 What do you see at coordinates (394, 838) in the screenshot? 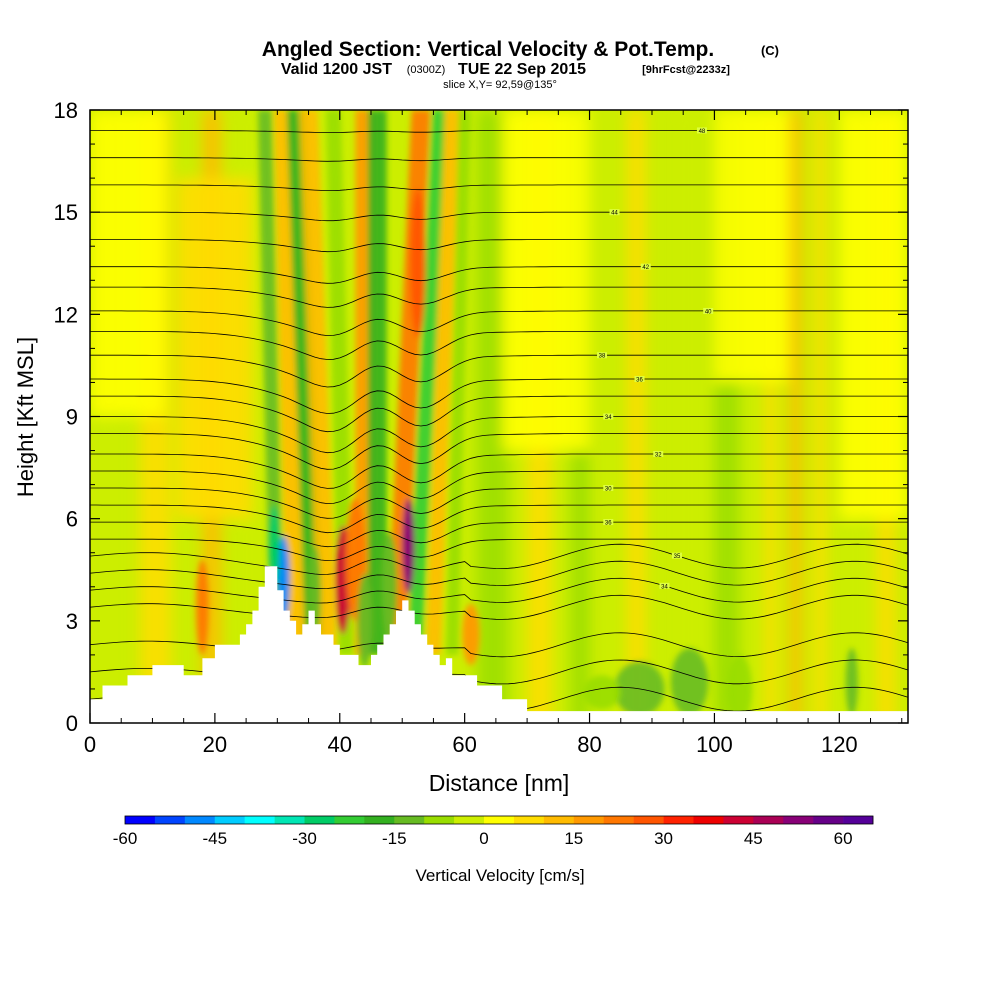
I see `colorbar-tick-label: -15` at bounding box center [394, 838].